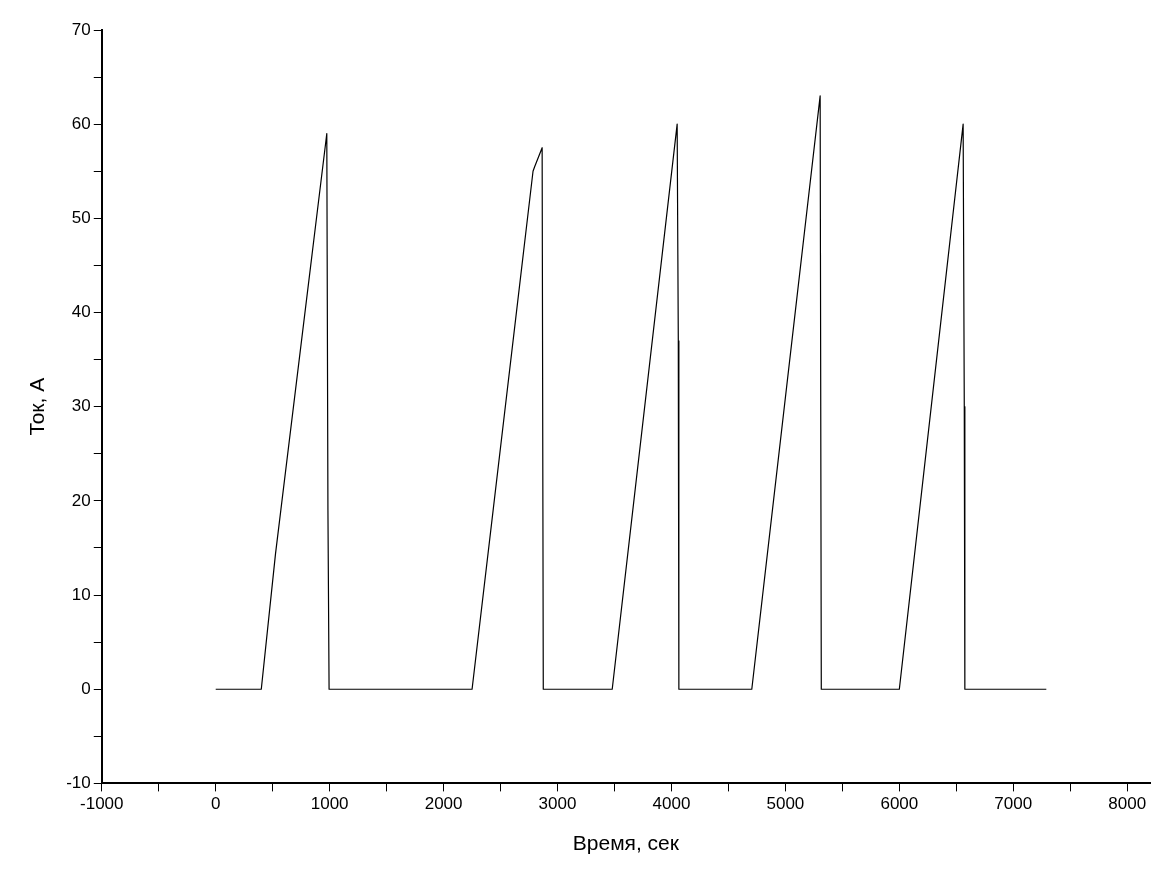 This screenshot has height=881, width=1159. What do you see at coordinates (1127, 804) in the screenshot?
I see `x-tick-label: 8000` at bounding box center [1127, 804].